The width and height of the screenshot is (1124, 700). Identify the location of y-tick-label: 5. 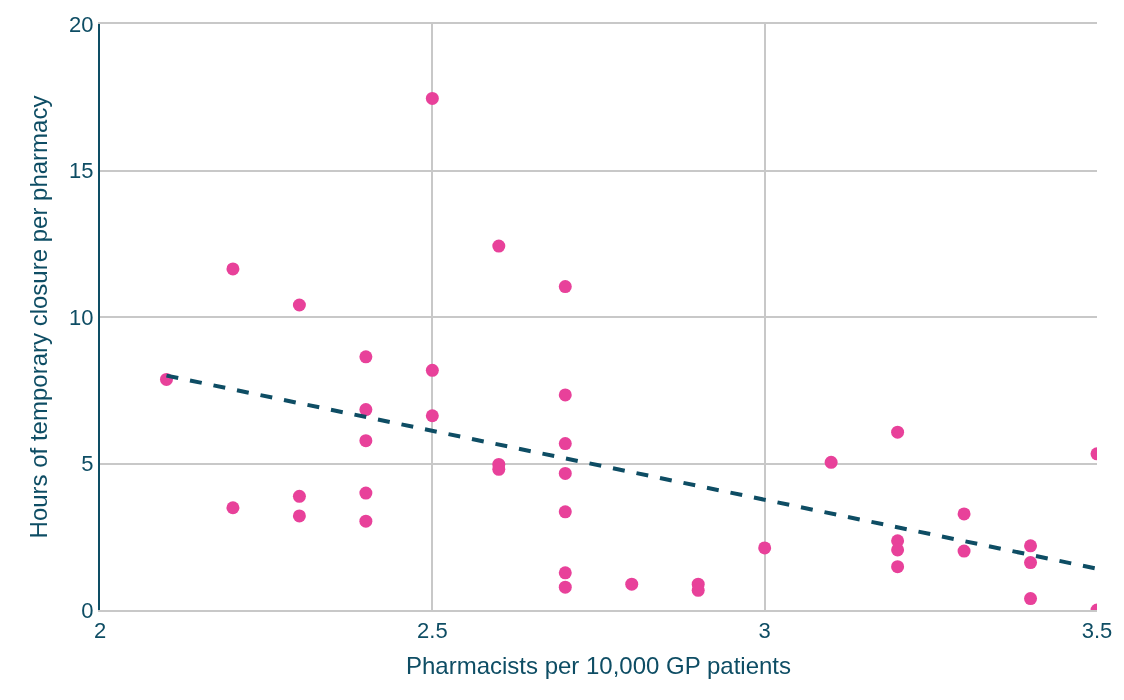
(87, 464).